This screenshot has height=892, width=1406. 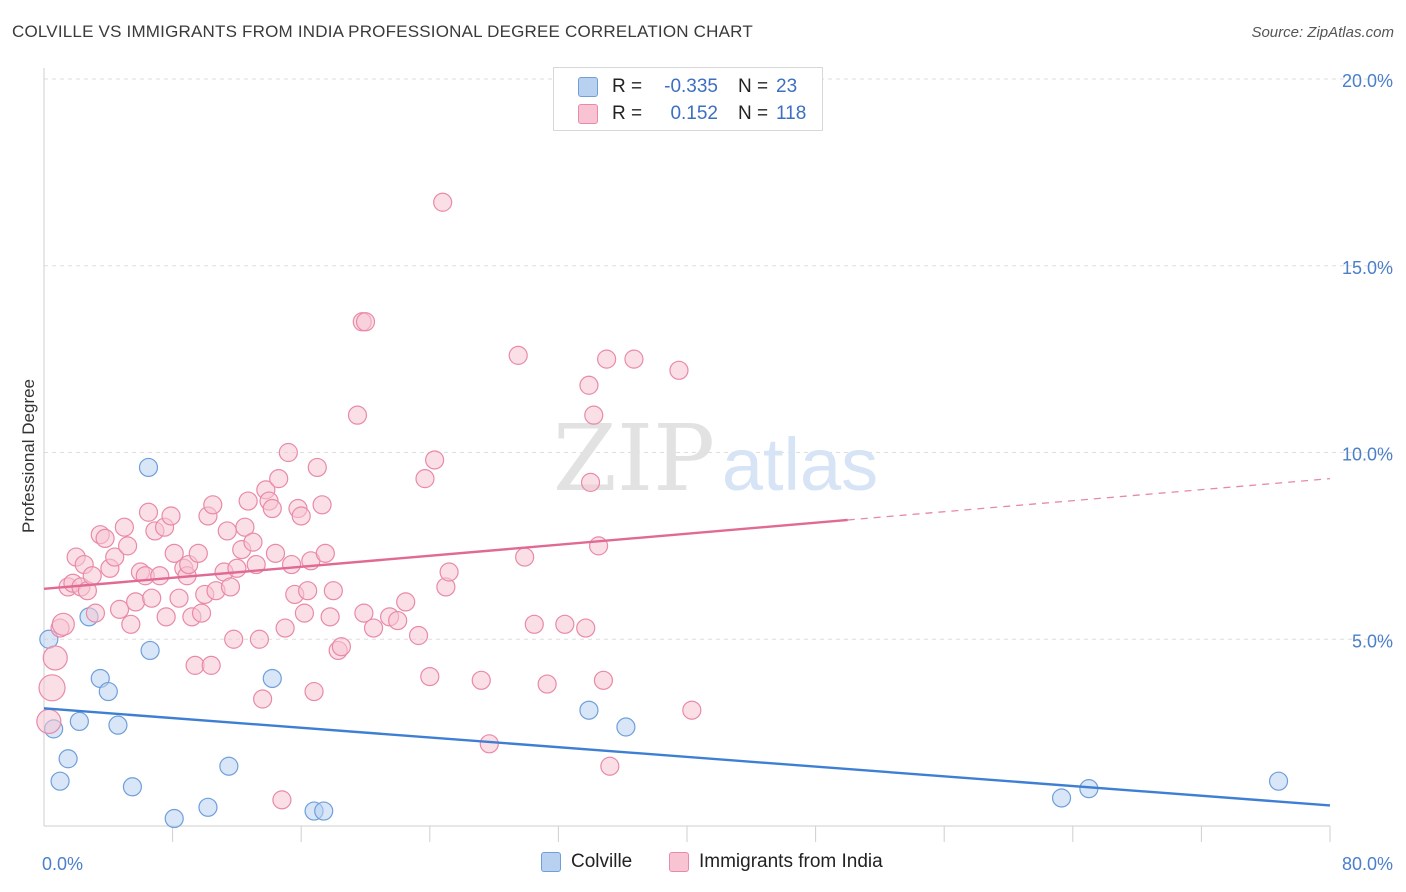 What do you see at coordinates (634, 458) in the screenshot?
I see `watermark-zip: ZIP` at bounding box center [634, 458].